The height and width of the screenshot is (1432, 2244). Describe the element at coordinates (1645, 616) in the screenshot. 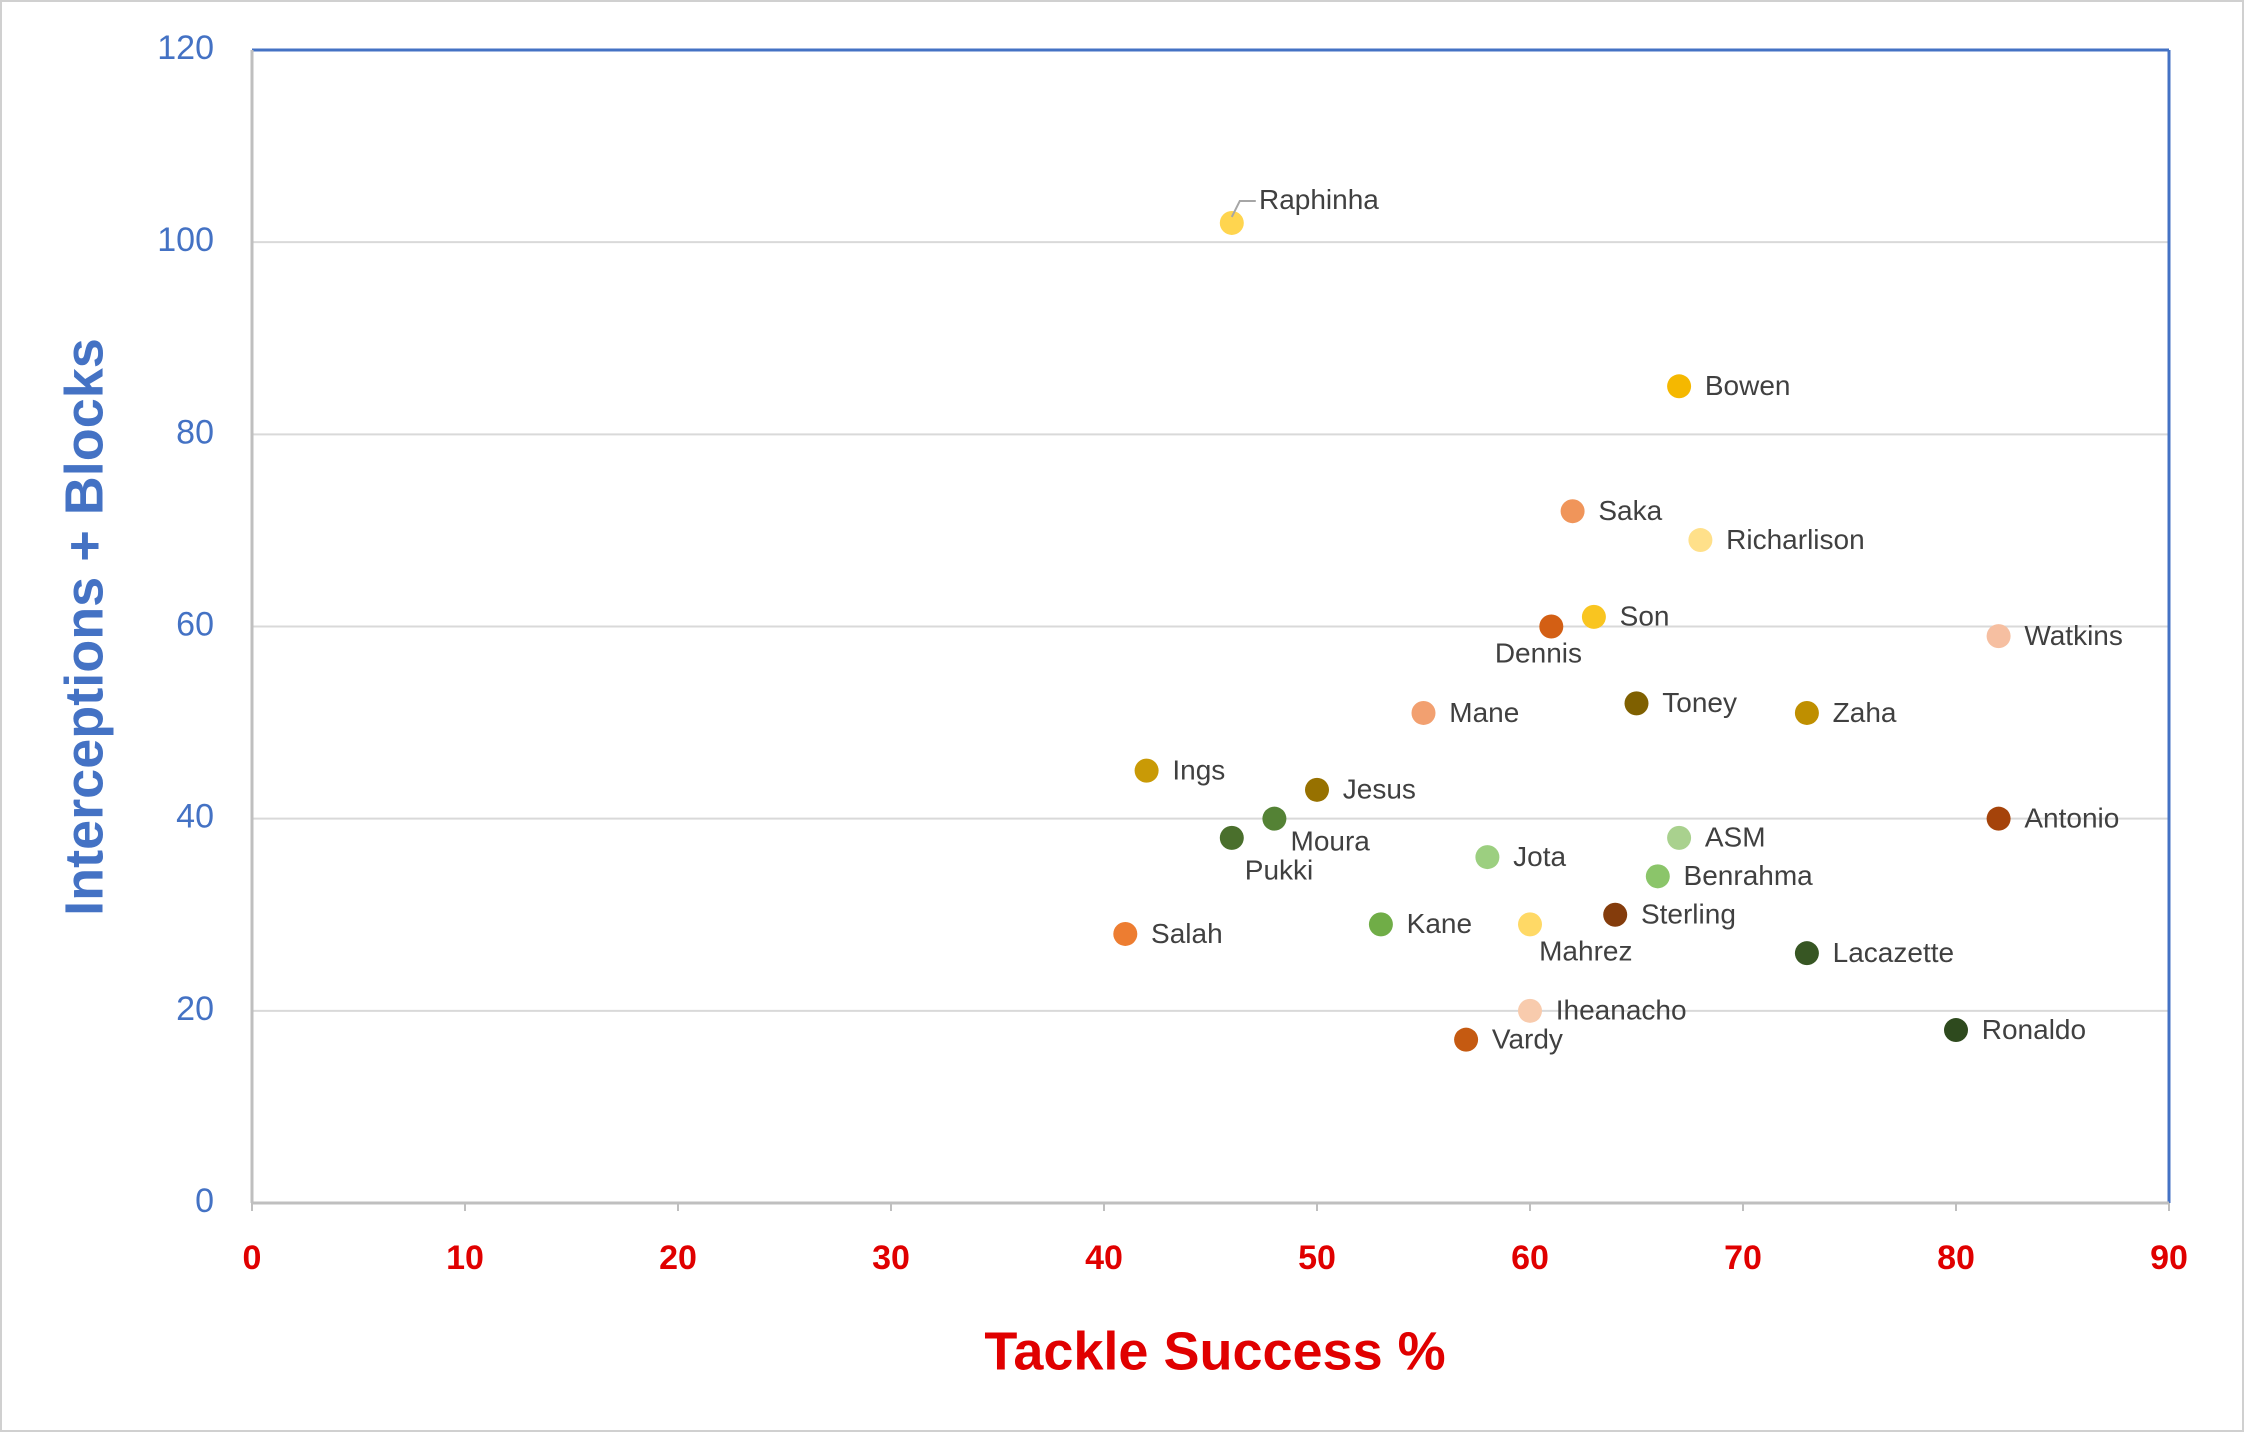

I see `point-label: Son` at that location.